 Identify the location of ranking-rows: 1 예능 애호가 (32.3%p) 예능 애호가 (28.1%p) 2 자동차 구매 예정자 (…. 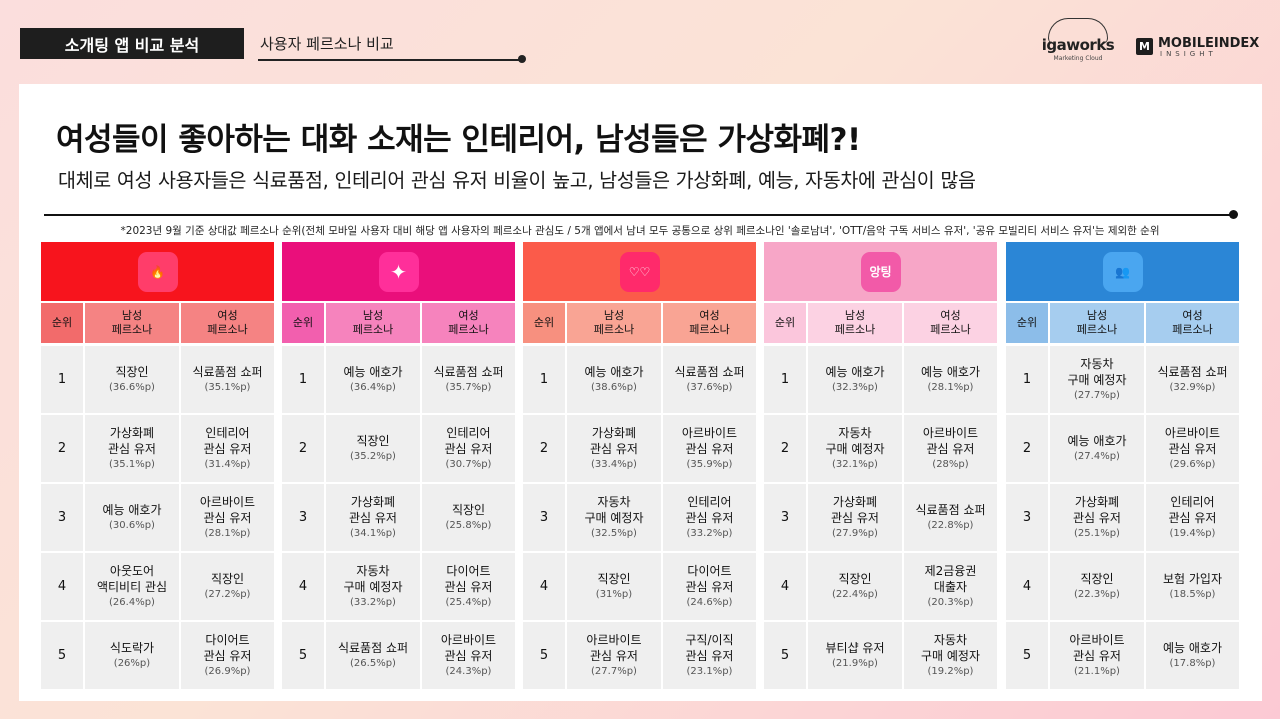
(880, 518).